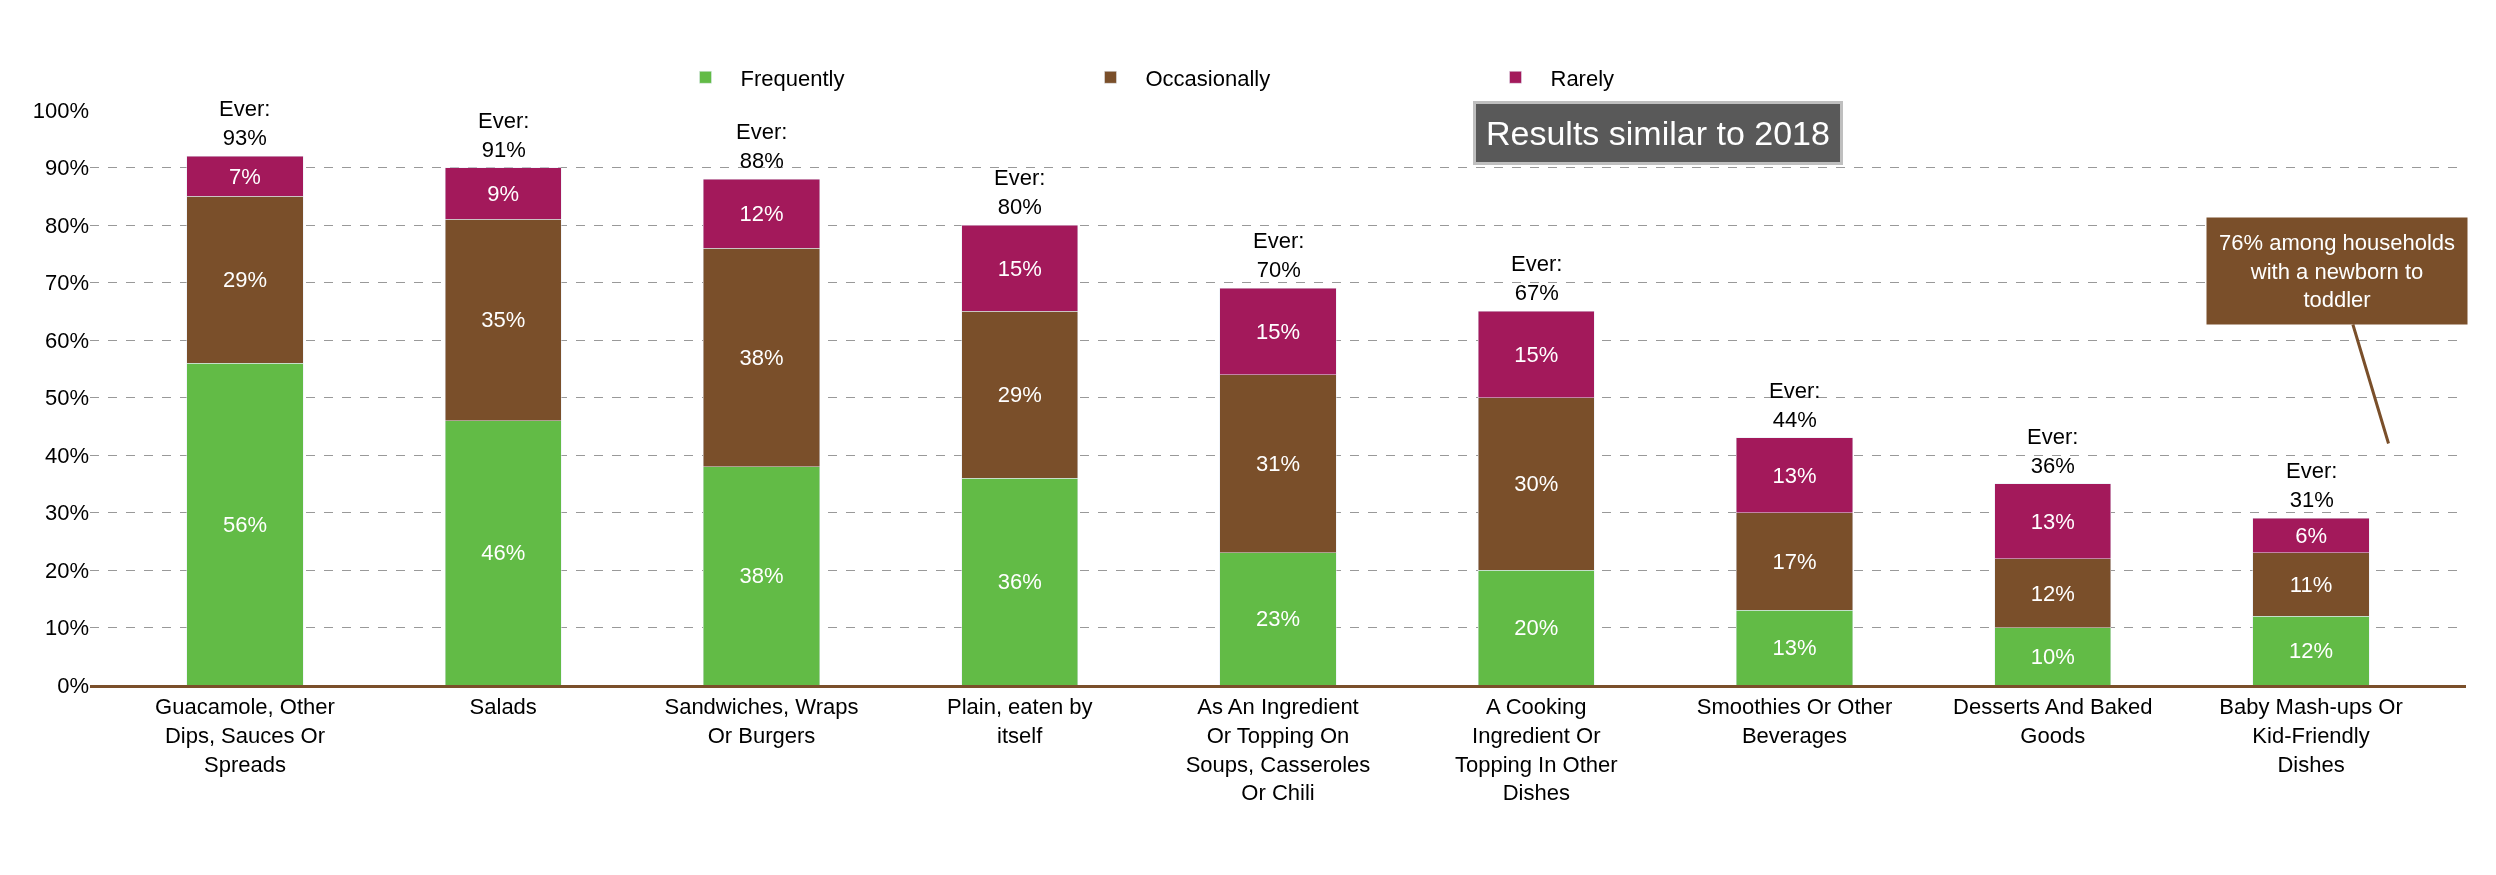  What do you see at coordinates (761, 721) in the screenshot?
I see `x-tick-label: Sandwiches, Wraps Or Burgers` at bounding box center [761, 721].